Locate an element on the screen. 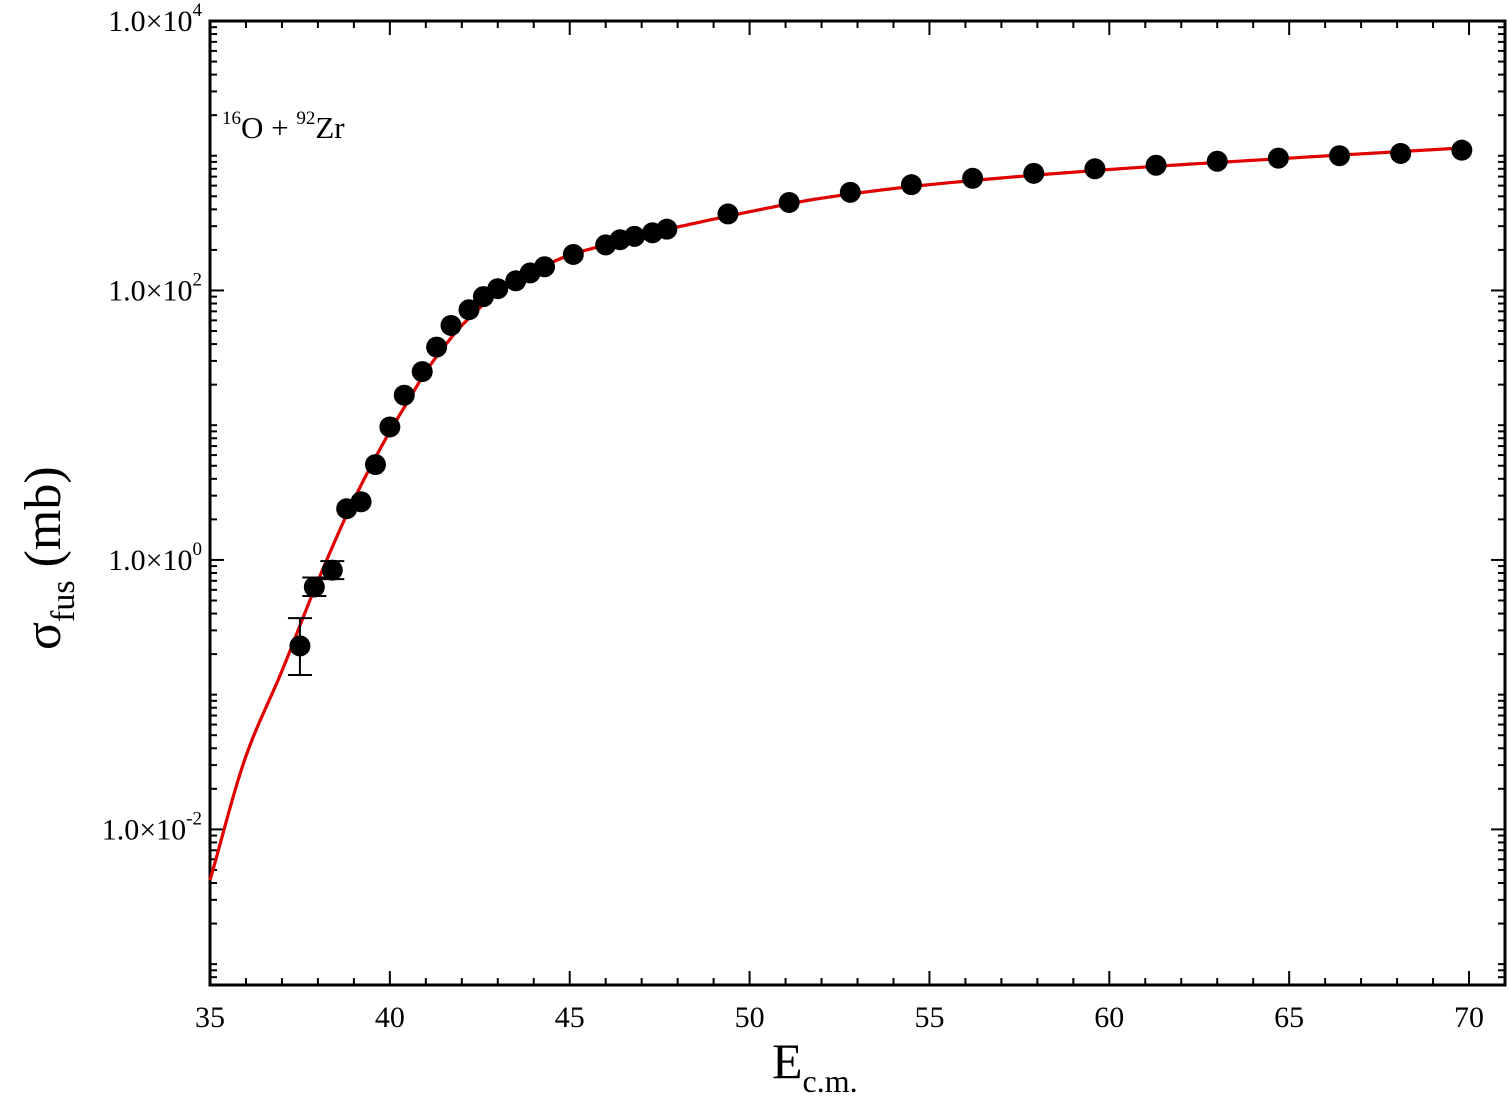 This screenshot has height=1101, width=1509. x-axis-title-sub: c.m. is located at coordinates (830, 1081).